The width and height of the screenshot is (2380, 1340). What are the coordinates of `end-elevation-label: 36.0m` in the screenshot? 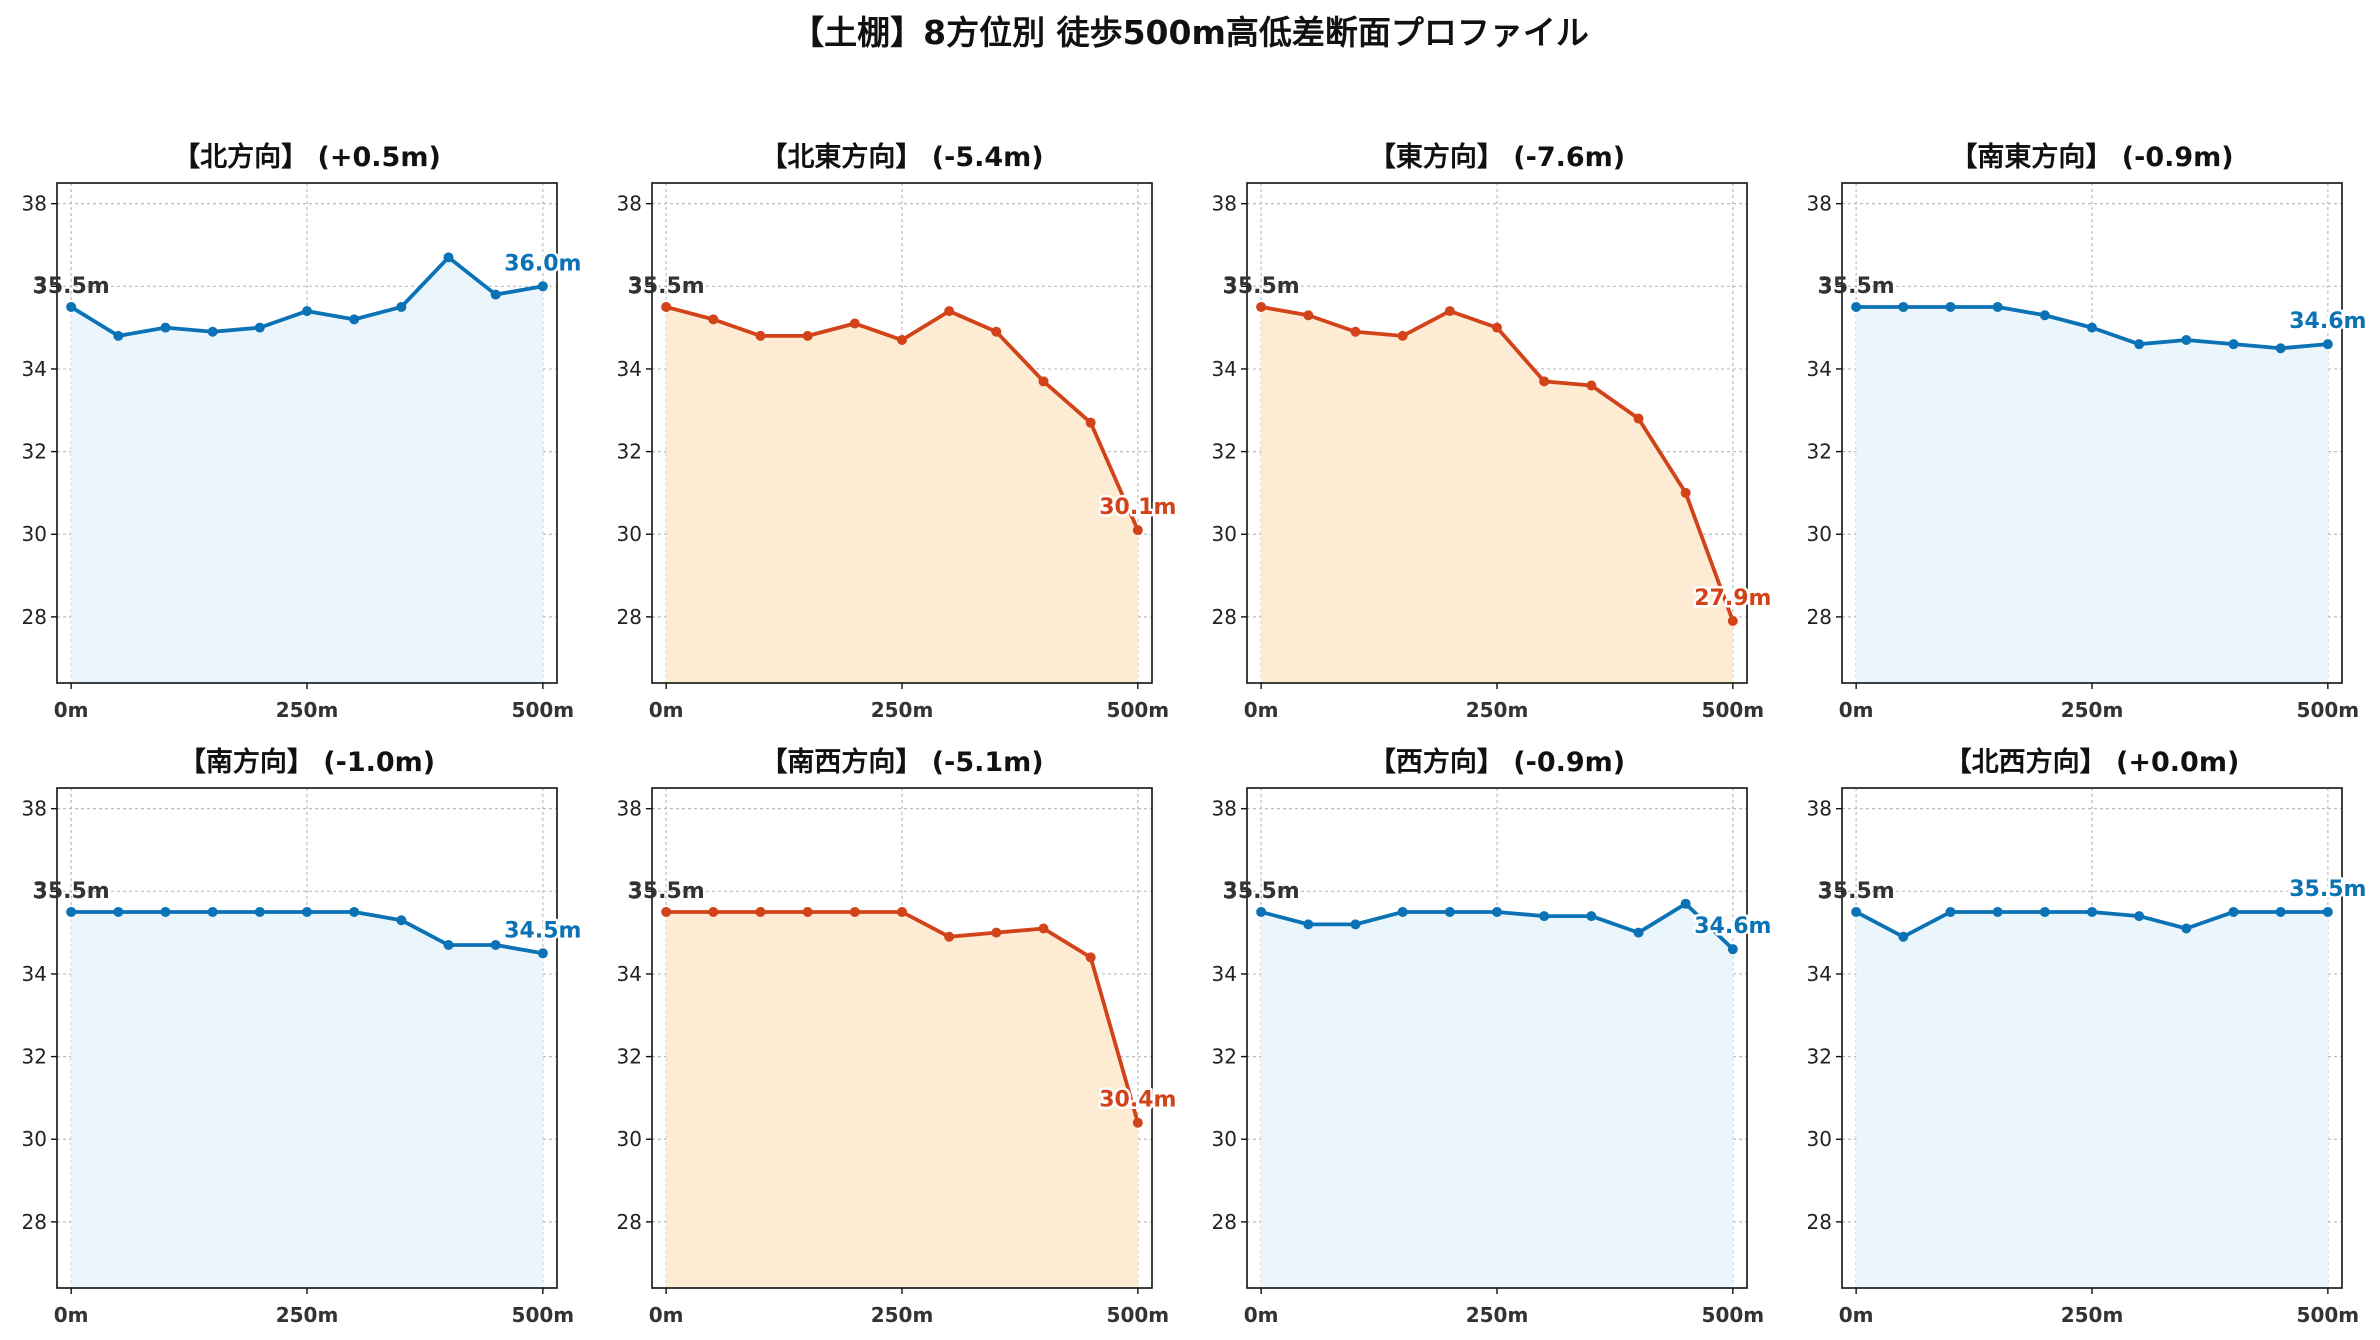 It's located at (542, 263).